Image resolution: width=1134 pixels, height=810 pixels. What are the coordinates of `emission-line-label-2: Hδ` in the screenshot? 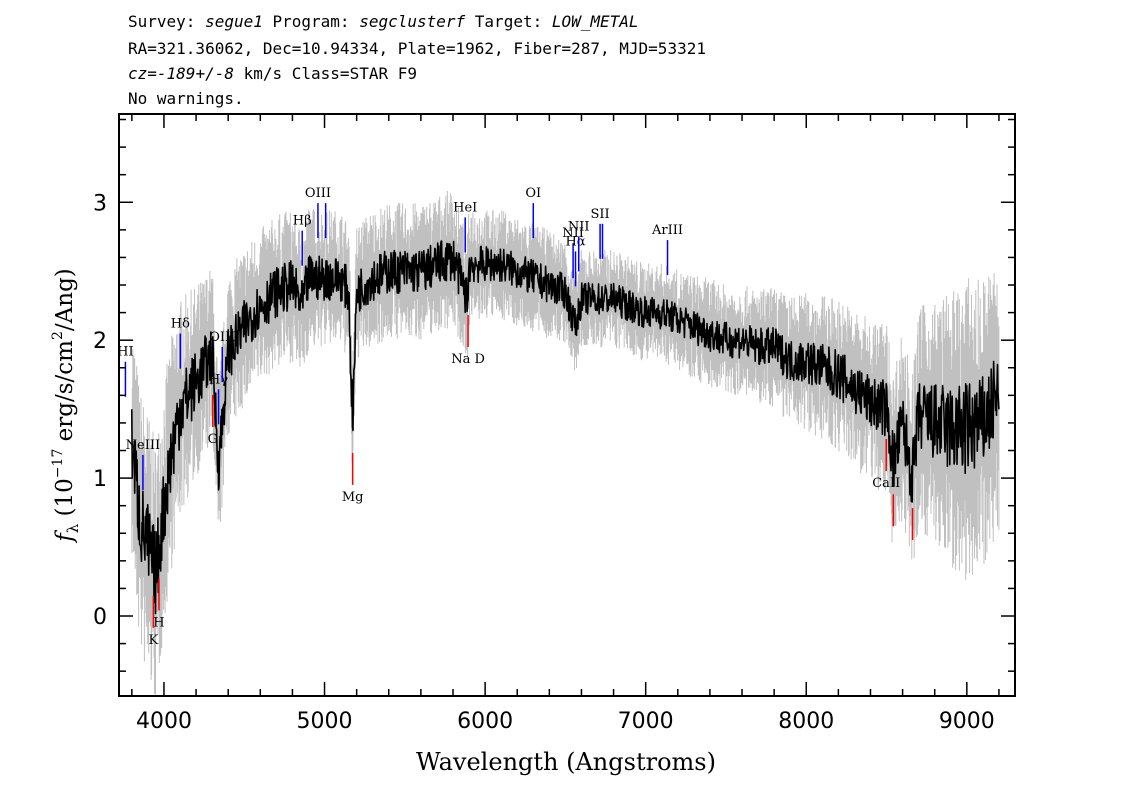 It's located at (180, 324).